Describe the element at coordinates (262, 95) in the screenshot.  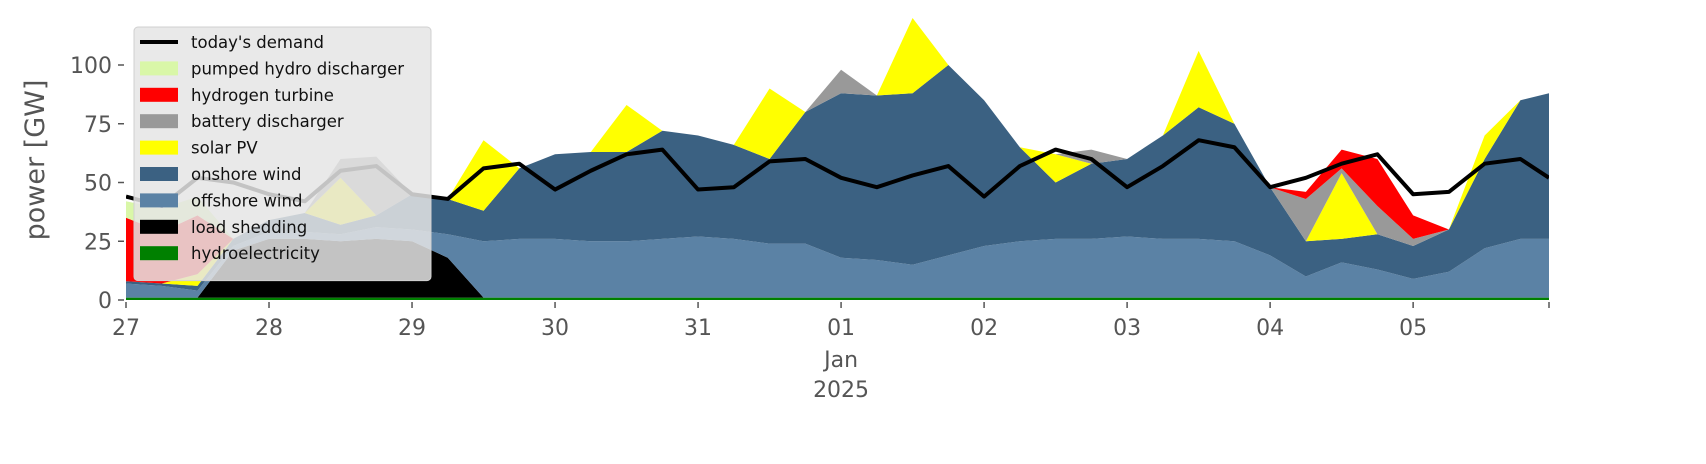
I see `legend-label: hydrogen turbine` at that location.